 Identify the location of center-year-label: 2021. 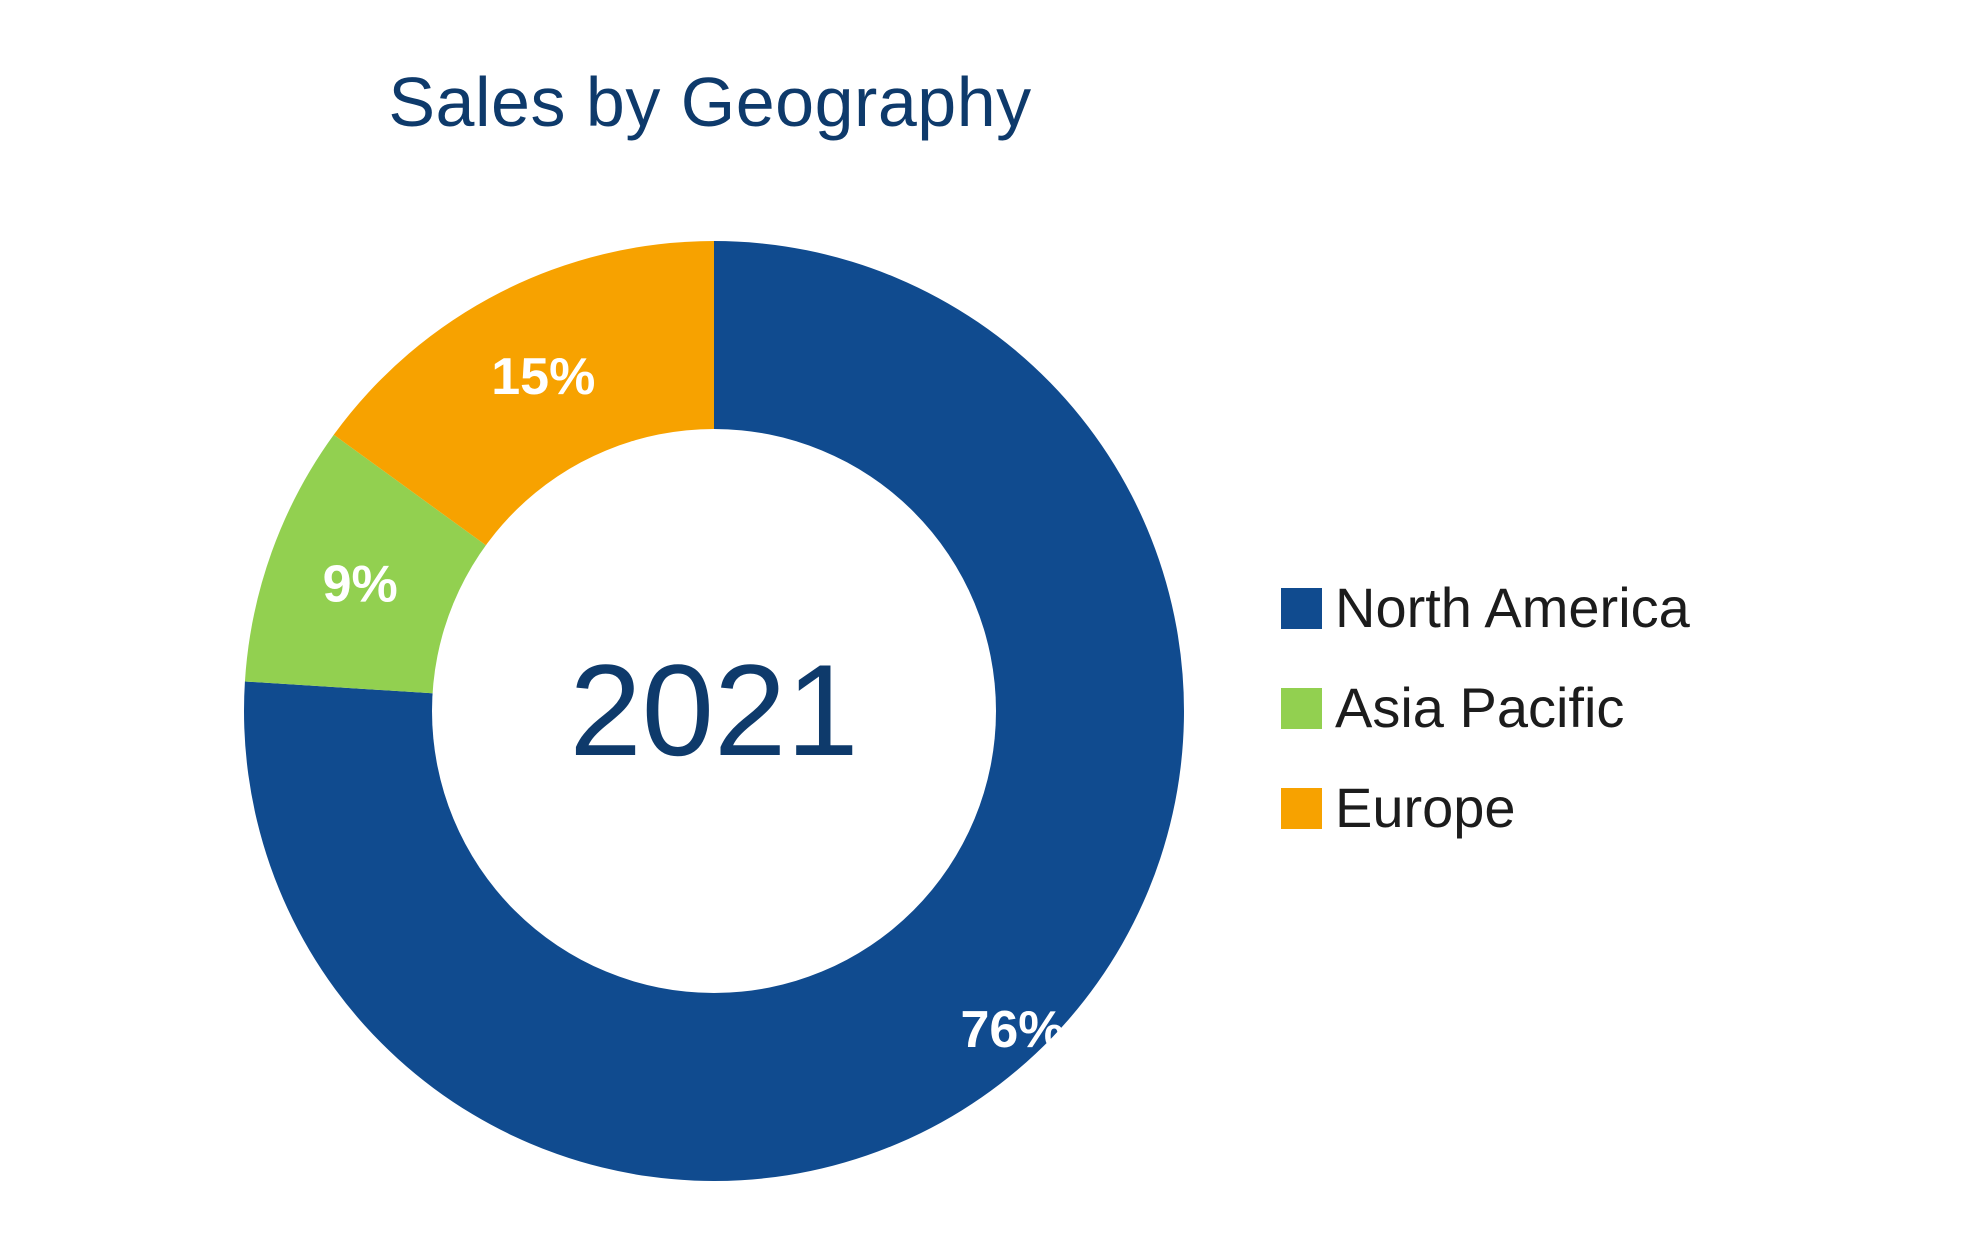
(713, 710).